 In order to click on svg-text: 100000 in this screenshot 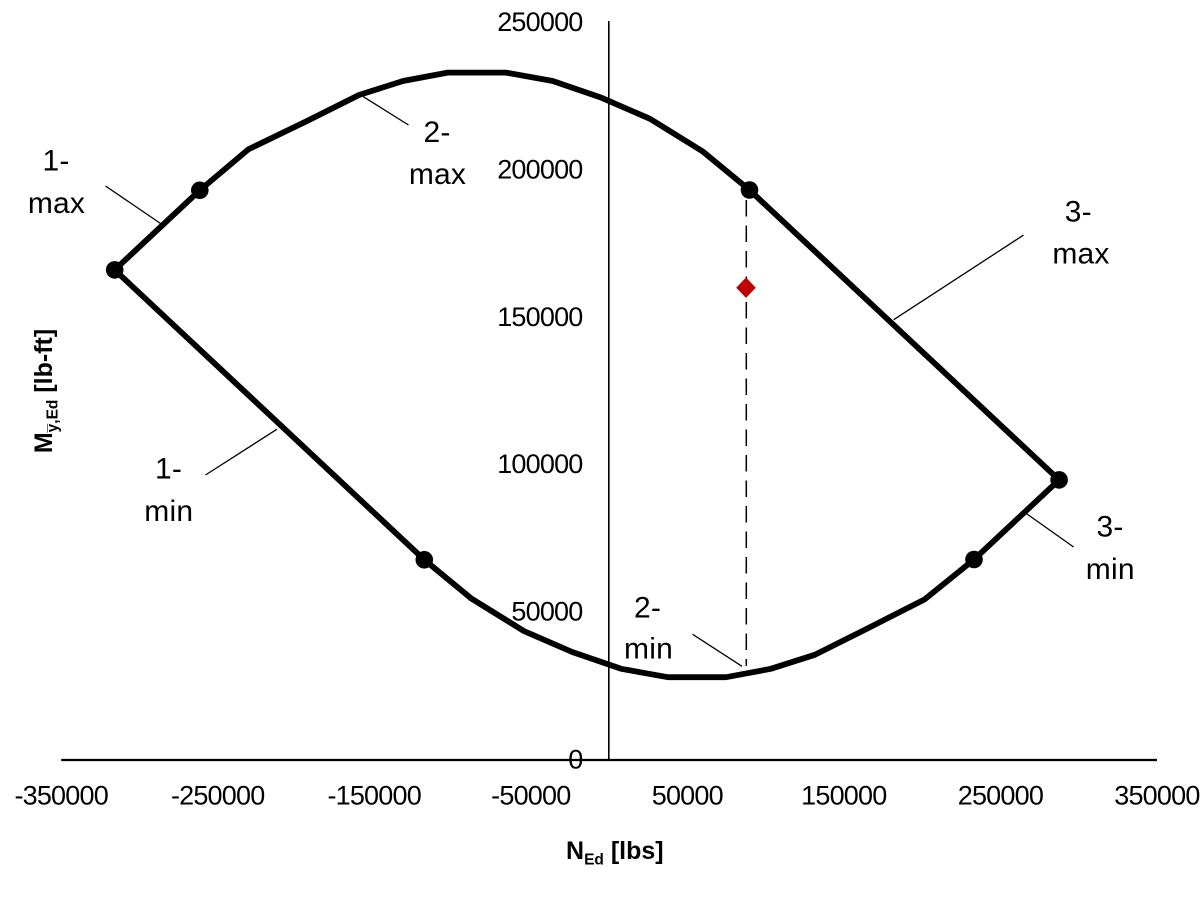, I will do `click(539, 464)`.